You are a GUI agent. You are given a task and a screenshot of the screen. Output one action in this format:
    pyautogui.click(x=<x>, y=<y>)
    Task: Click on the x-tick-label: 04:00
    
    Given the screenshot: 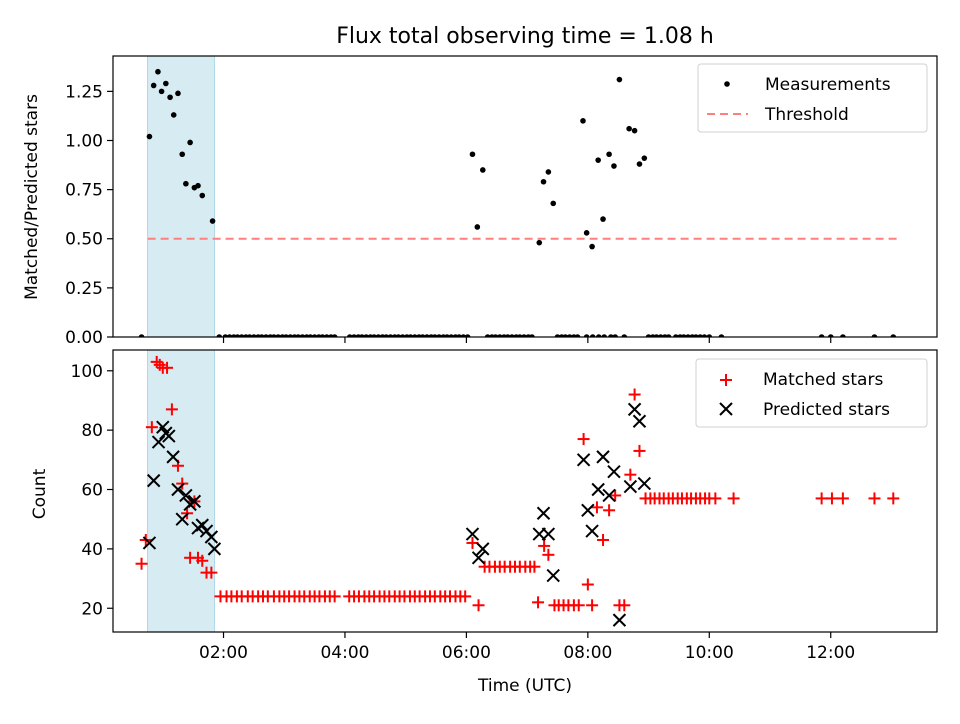 What is the action you would take?
    pyautogui.click(x=344, y=653)
    